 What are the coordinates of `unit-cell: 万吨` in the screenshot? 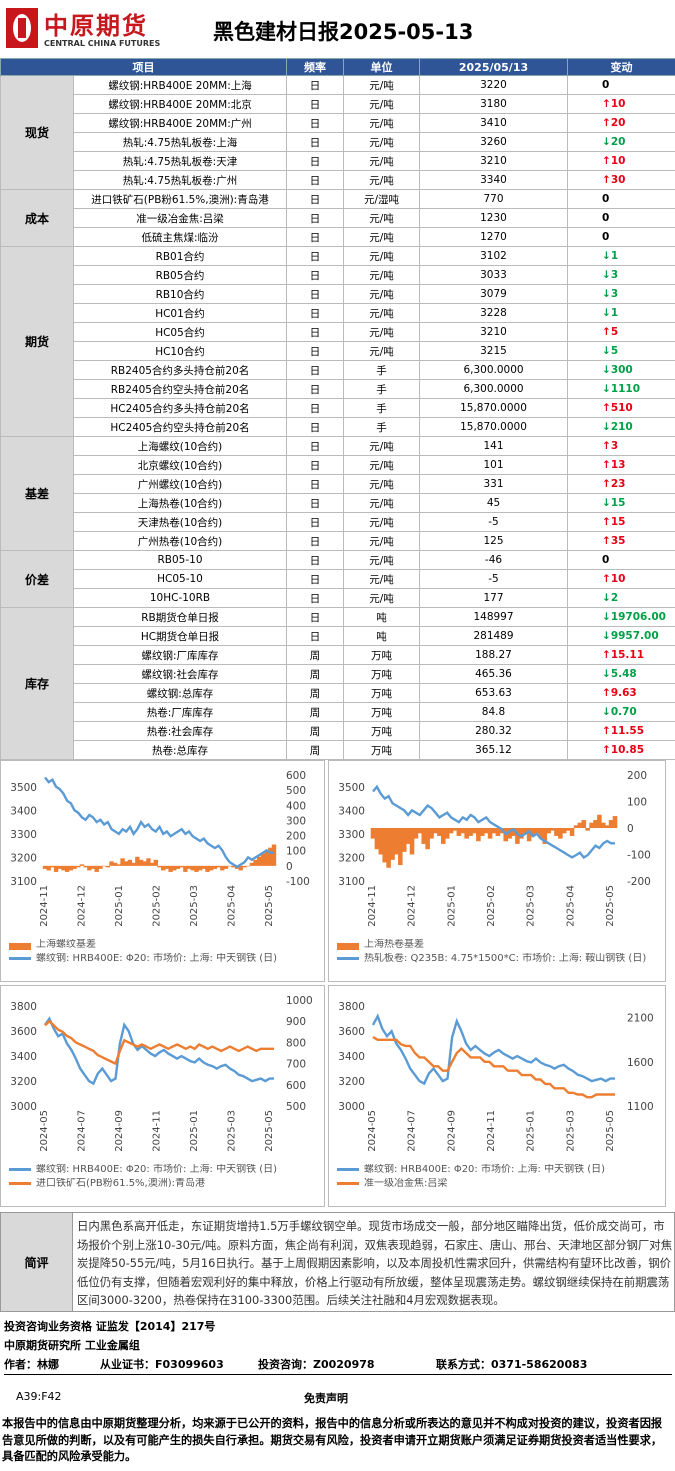 It's located at (381, 655).